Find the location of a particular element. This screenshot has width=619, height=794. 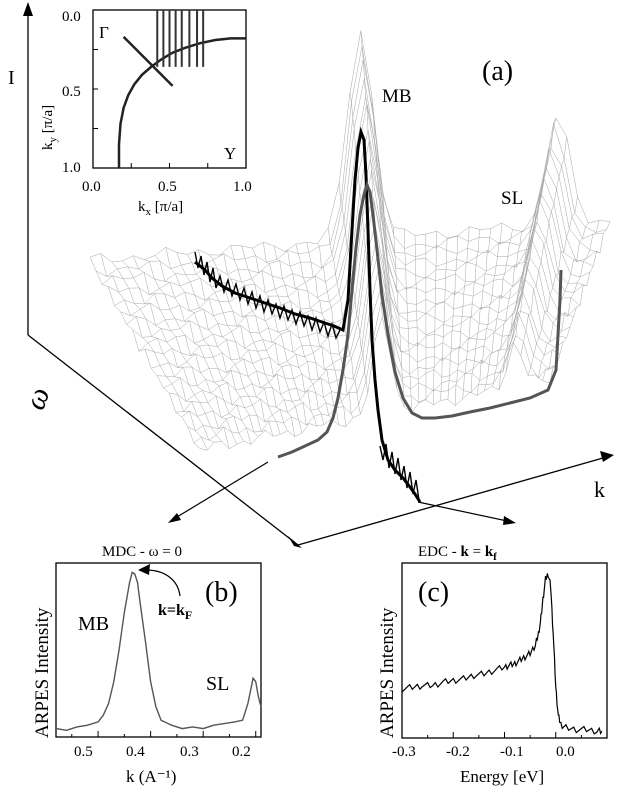

inset-y-label: Y is located at coordinates (230, 153).